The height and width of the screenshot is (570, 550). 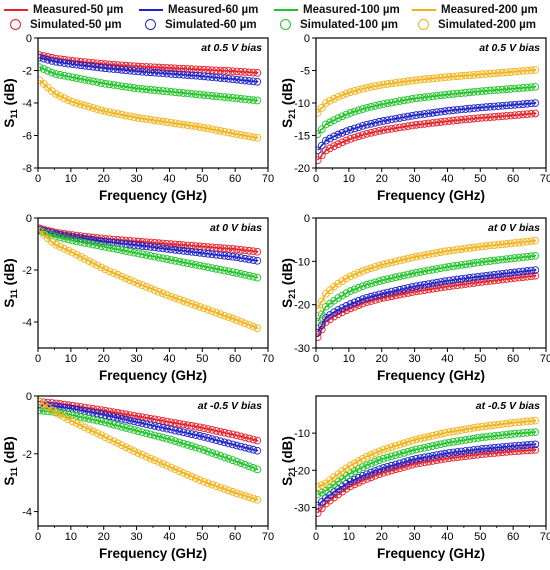 What do you see at coordinates (382, 359) in the screenshot?
I see `x-tick-label: 20` at bounding box center [382, 359].